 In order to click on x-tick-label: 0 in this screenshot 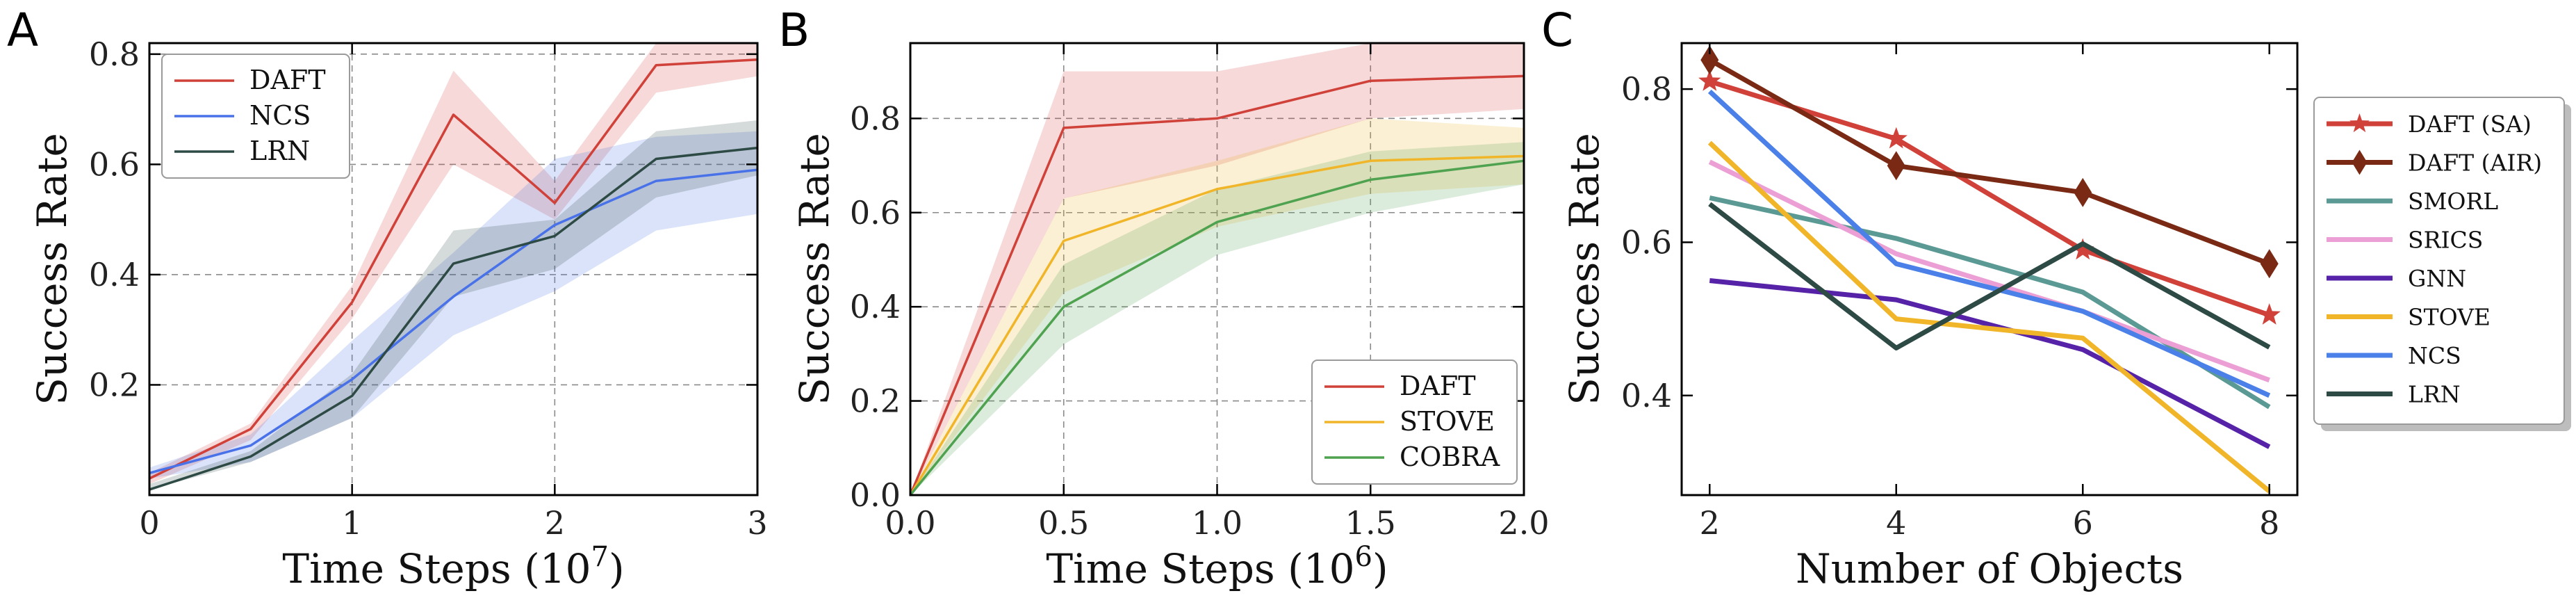, I will do `click(149, 523)`.